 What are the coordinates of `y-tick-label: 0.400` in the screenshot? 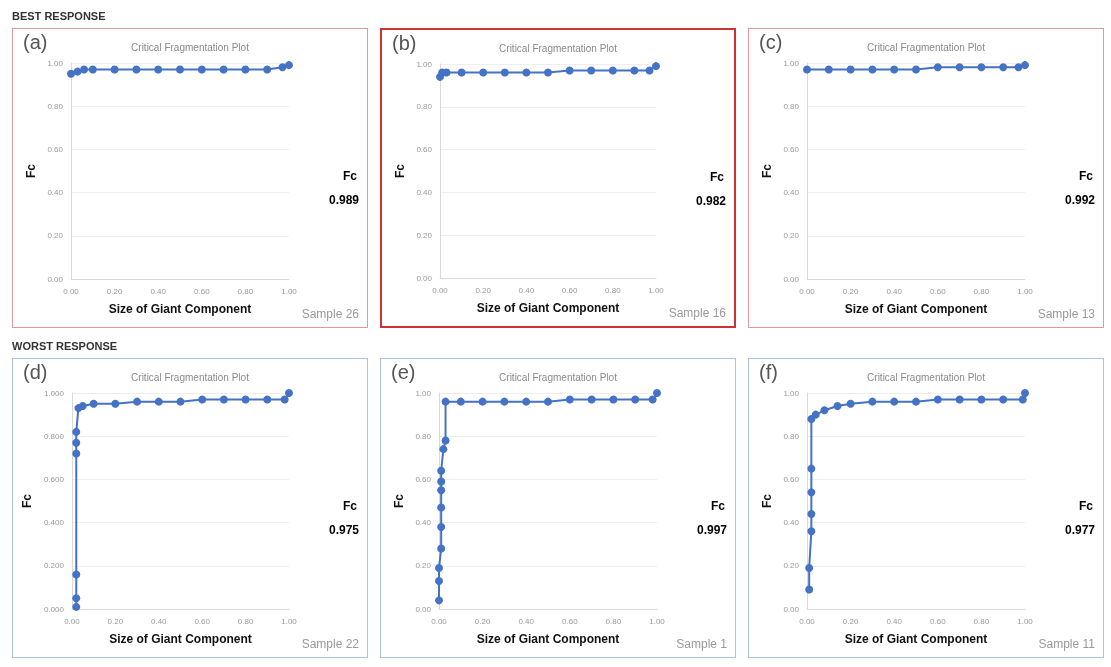 It's located at (54, 523).